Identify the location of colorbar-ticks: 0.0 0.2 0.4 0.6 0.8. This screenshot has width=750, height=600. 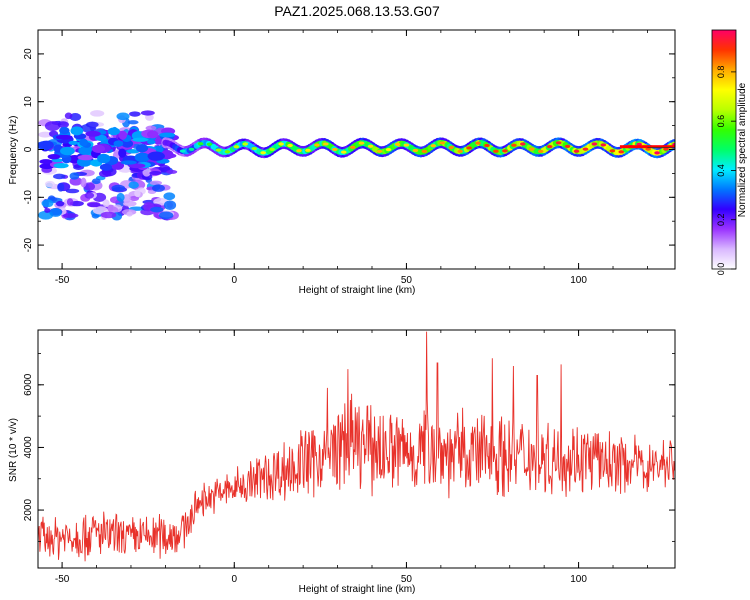
(726, 171).